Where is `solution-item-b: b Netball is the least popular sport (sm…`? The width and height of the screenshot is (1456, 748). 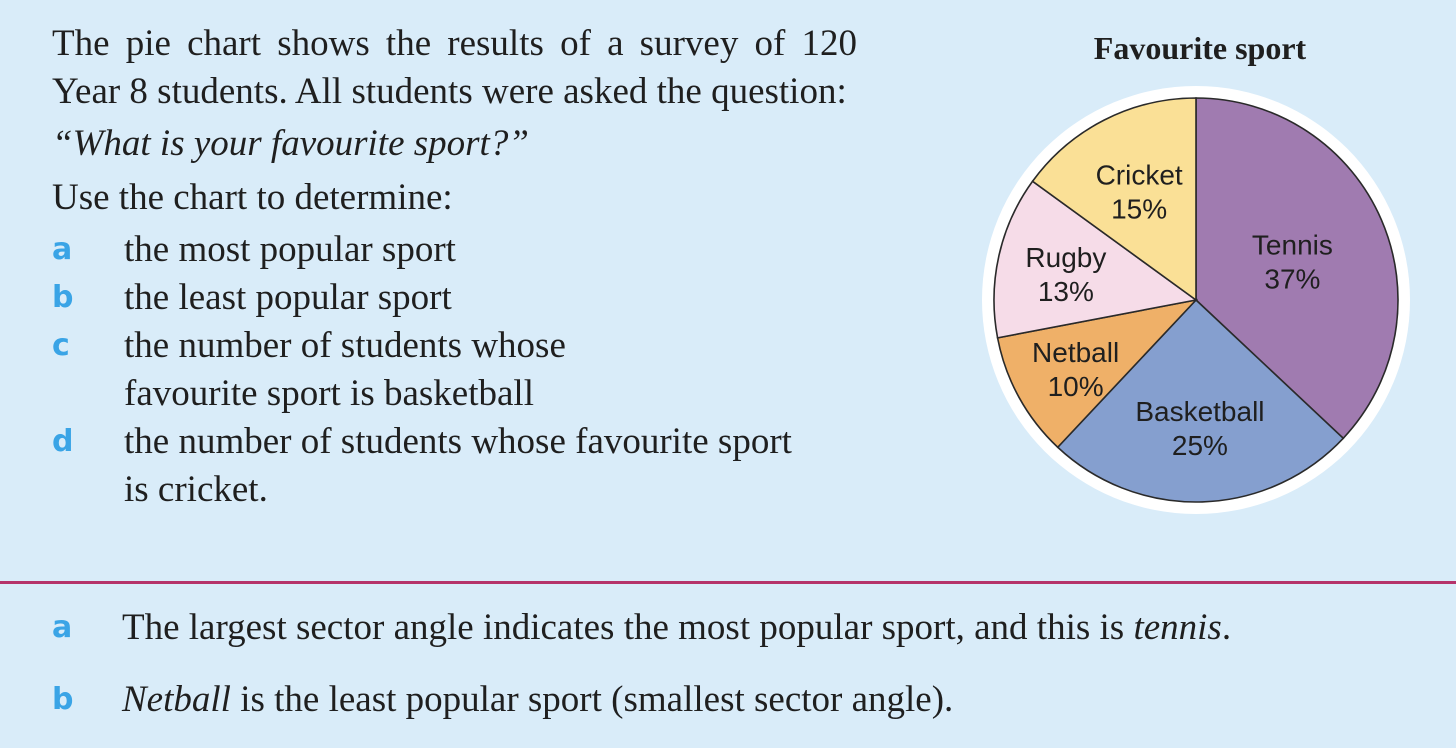 solution-item-b: b Netball is the least popular sport (sm… is located at coordinates (742, 700).